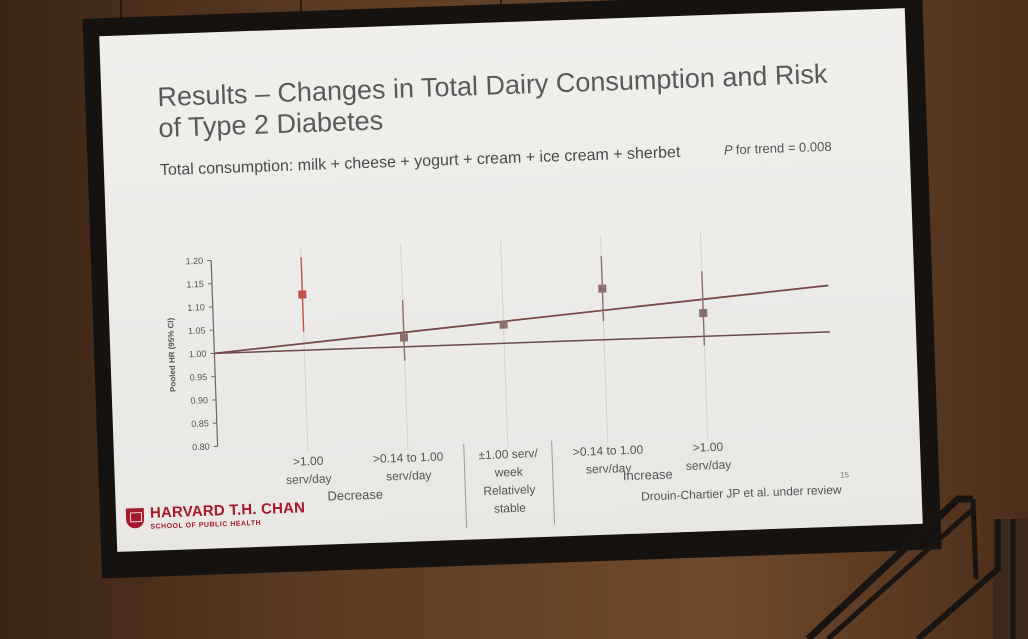  What do you see at coordinates (465, 485) in the screenshot?
I see `stable-box-left` at bounding box center [465, 485].